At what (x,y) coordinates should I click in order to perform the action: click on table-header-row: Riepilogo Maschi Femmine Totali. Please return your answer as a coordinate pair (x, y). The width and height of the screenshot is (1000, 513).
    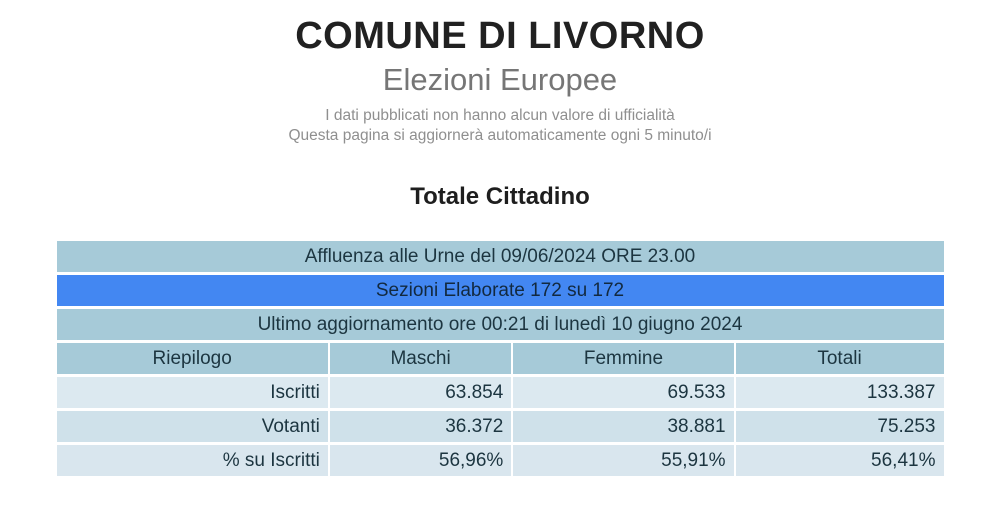
    Looking at the image, I should click on (500, 358).